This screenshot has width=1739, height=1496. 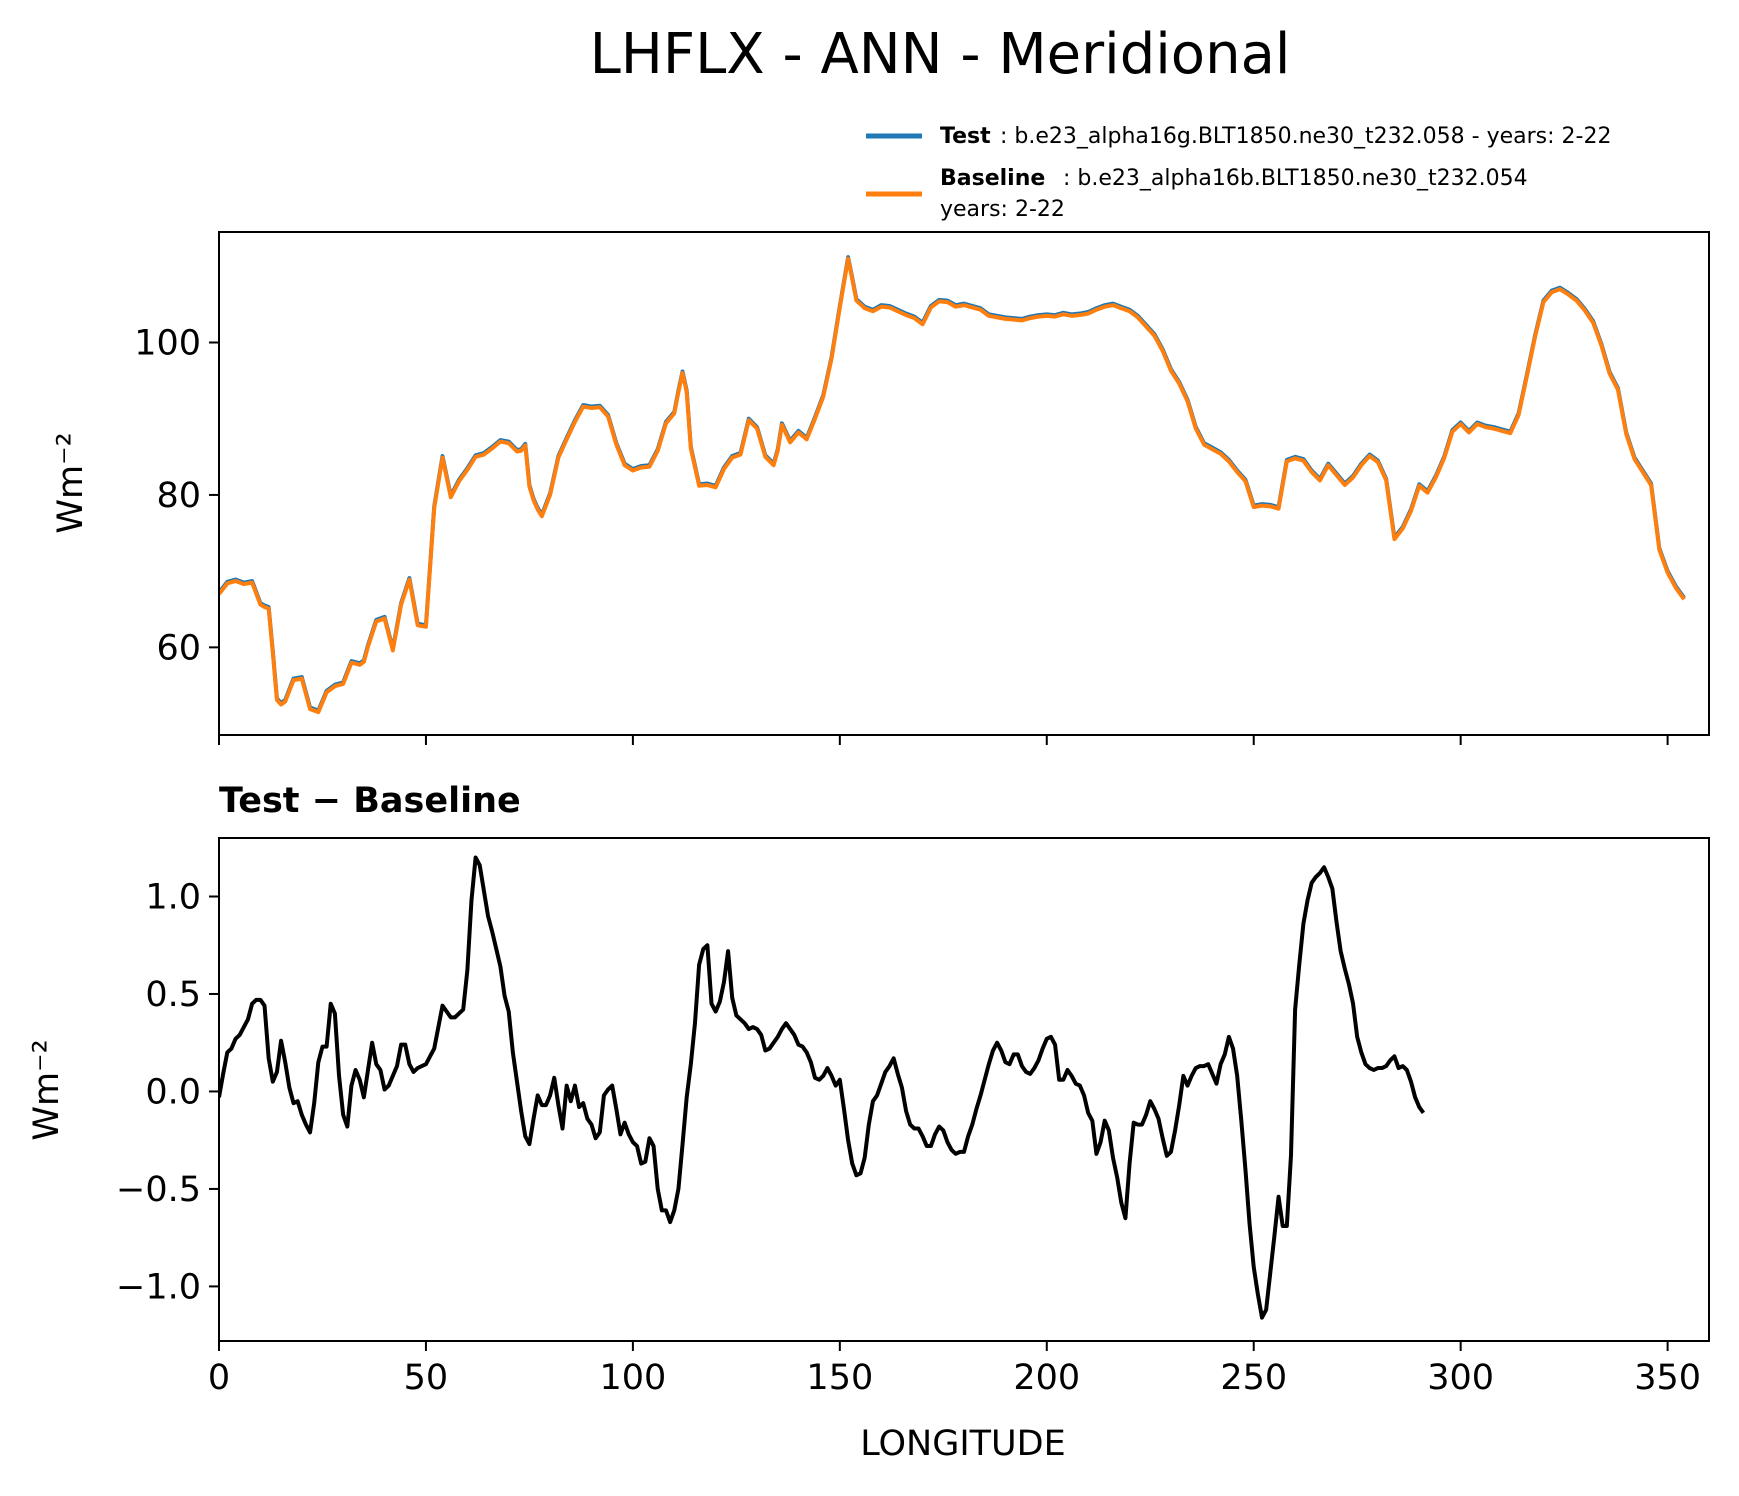 What do you see at coordinates (1295, 178) in the screenshot?
I see `legend-baseline-desc: : b.e23_alpha16b.BLT1850.ne30_t232.054` at bounding box center [1295, 178].